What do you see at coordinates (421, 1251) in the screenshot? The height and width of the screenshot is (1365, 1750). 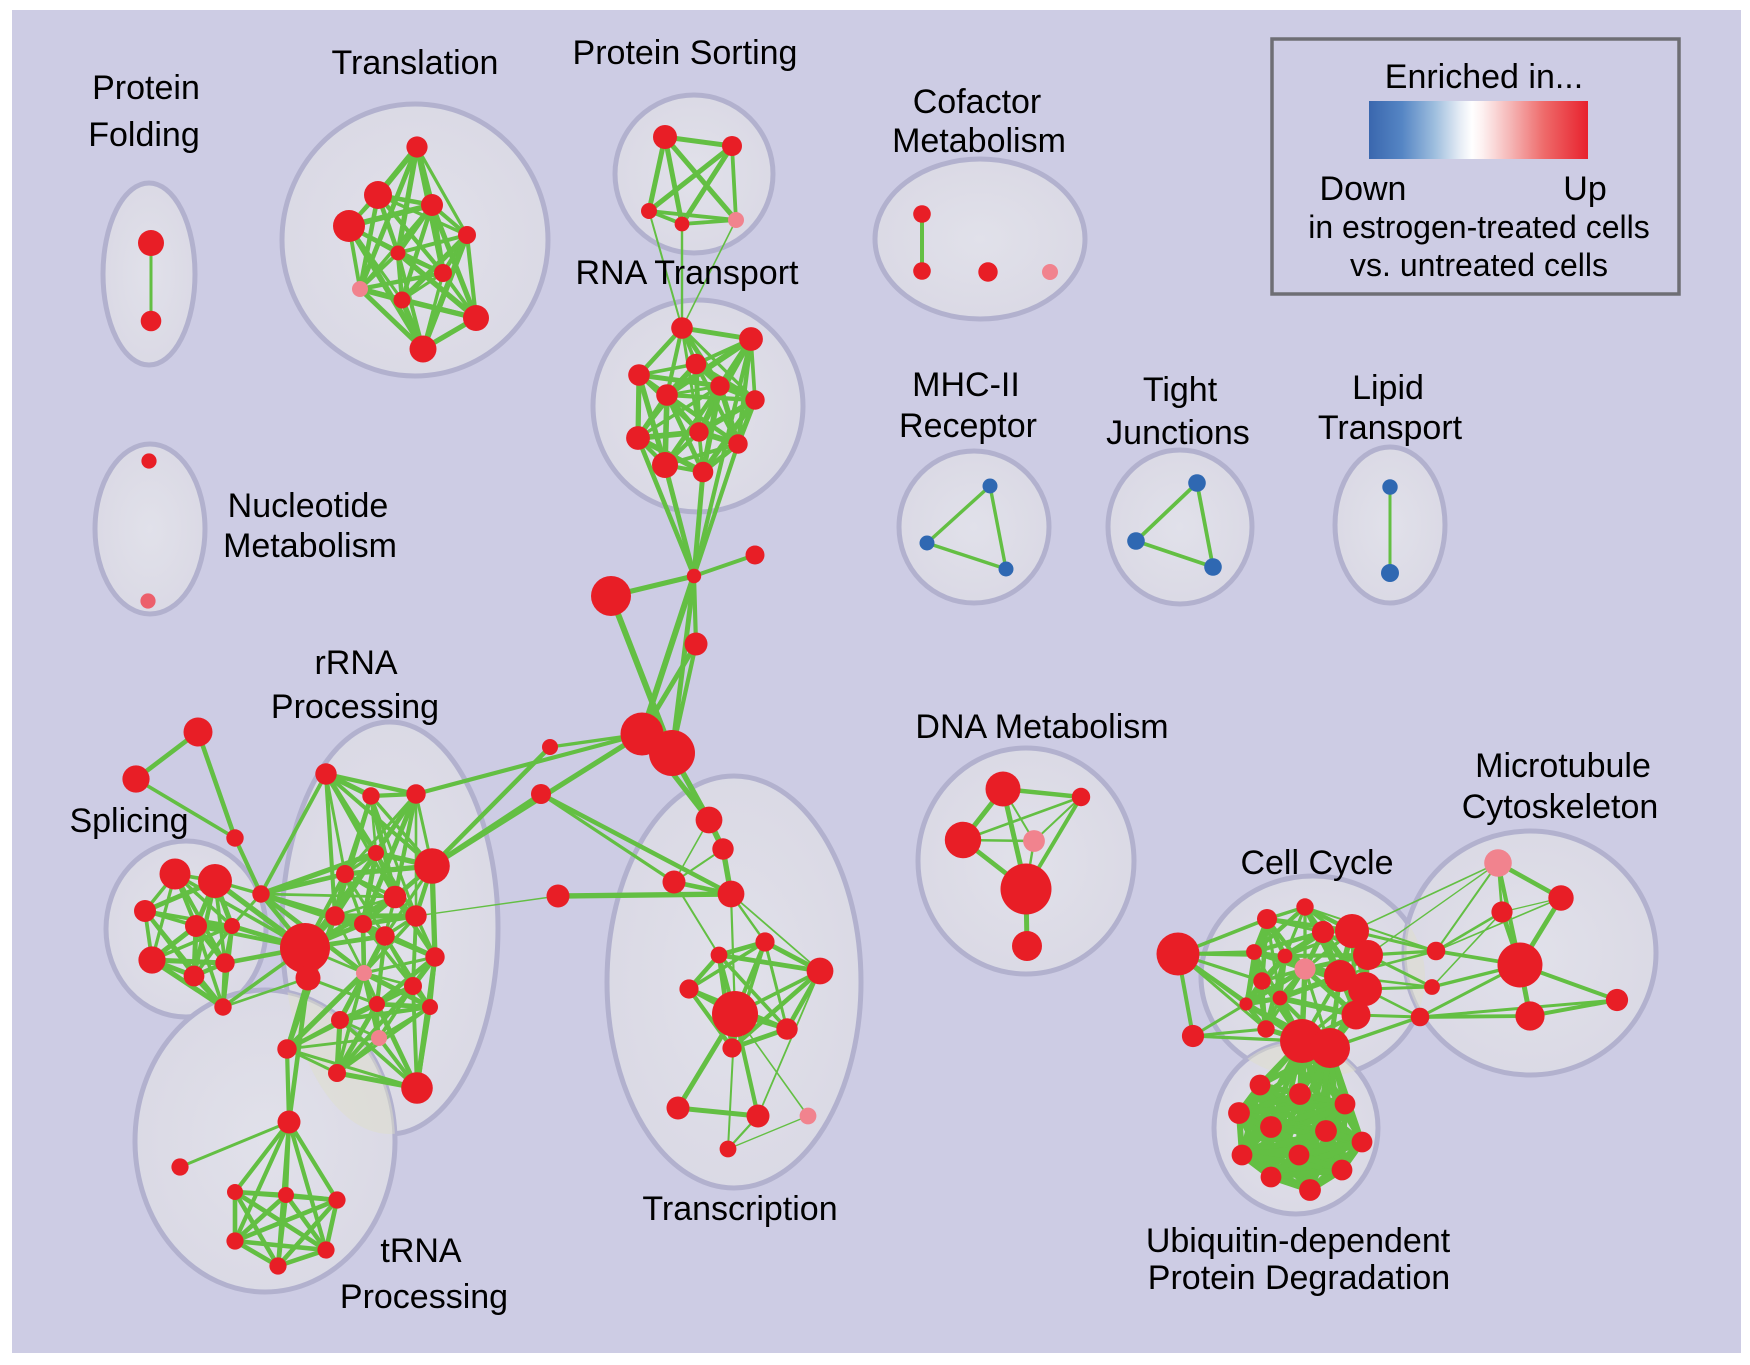 I see `svg-text: tRNA` at bounding box center [421, 1251].